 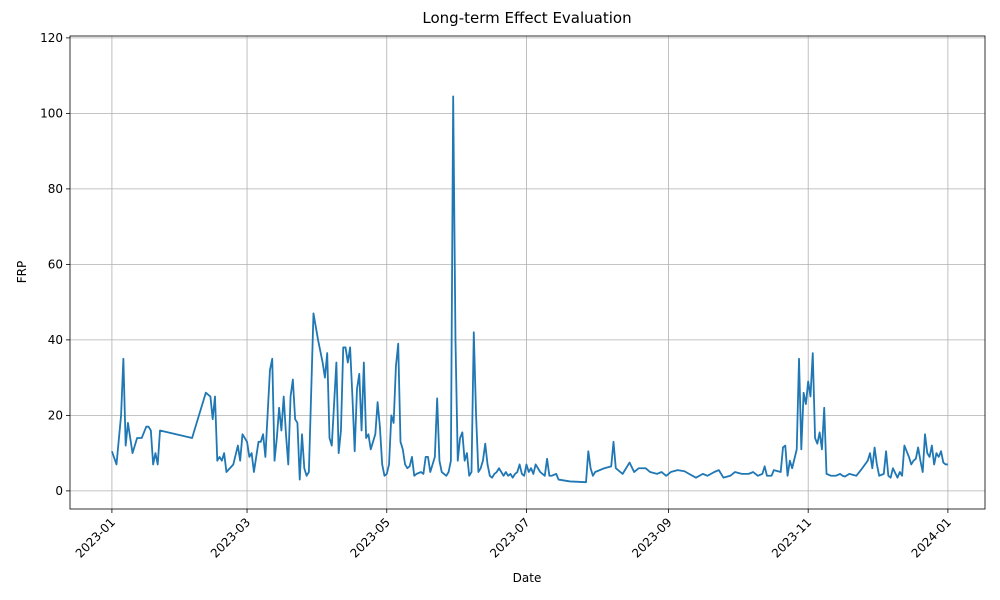 I want to click on y-tick-label: 60, so click(x=55, y=264).